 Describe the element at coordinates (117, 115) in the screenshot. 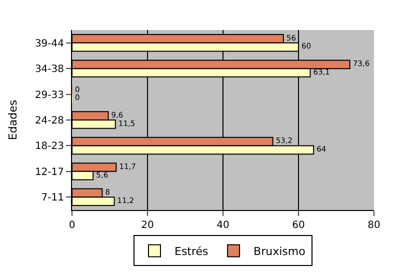

I see `data-label: 9,6` at that location.